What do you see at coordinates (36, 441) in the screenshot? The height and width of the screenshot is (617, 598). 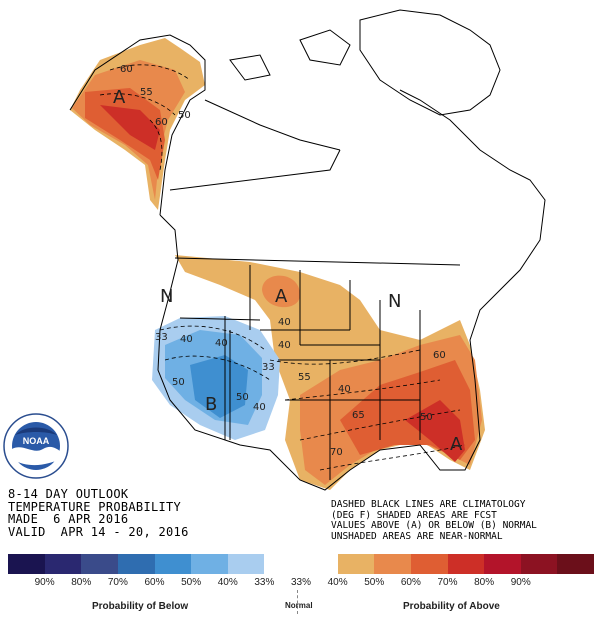 I see `logo-text: NOAA` at bounding box center [36, 441].